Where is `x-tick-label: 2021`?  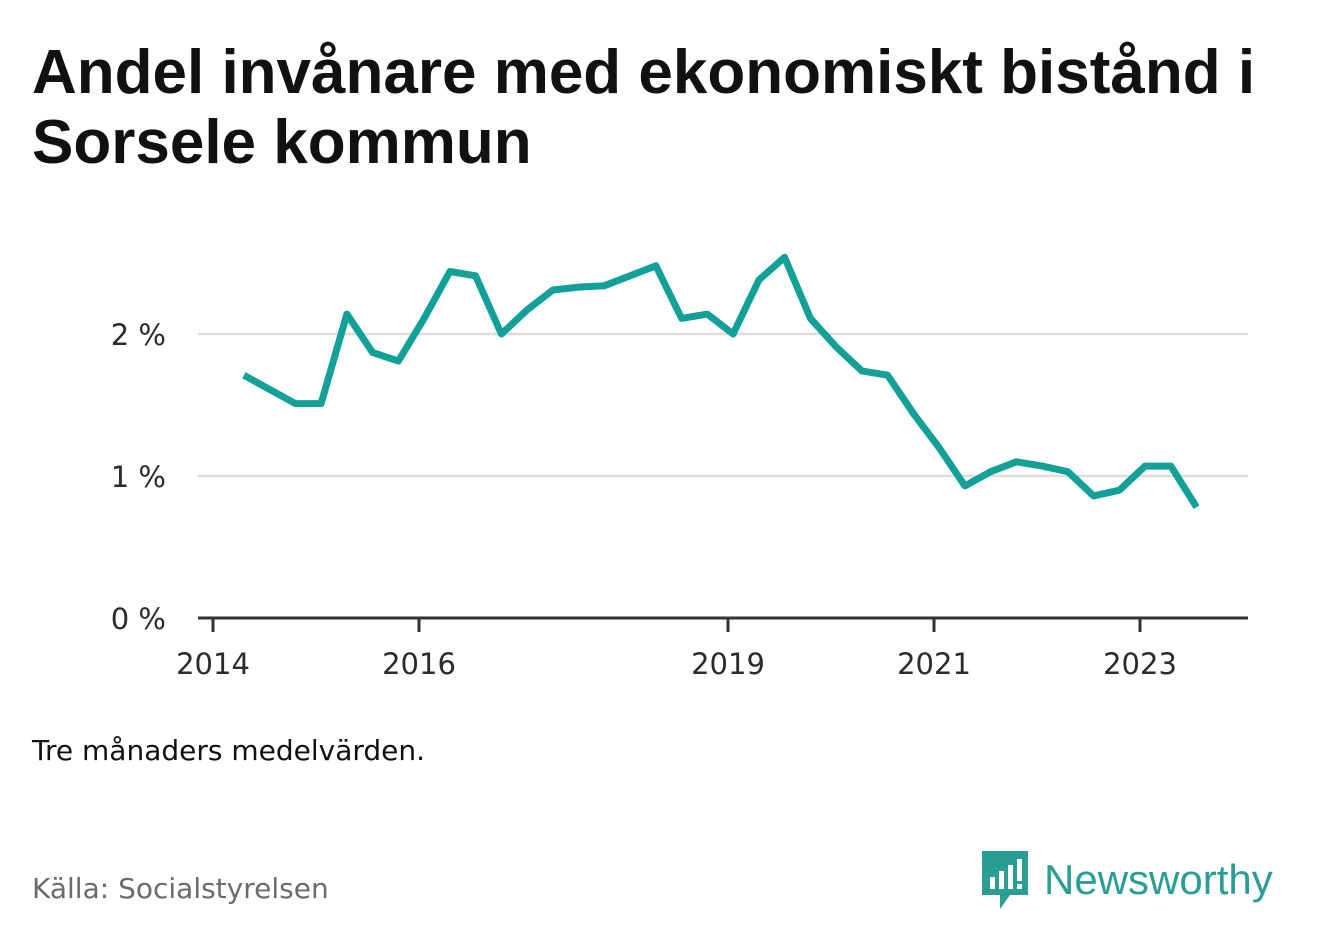
x-tick-label: 2021 is located at coordinates (934, 664).